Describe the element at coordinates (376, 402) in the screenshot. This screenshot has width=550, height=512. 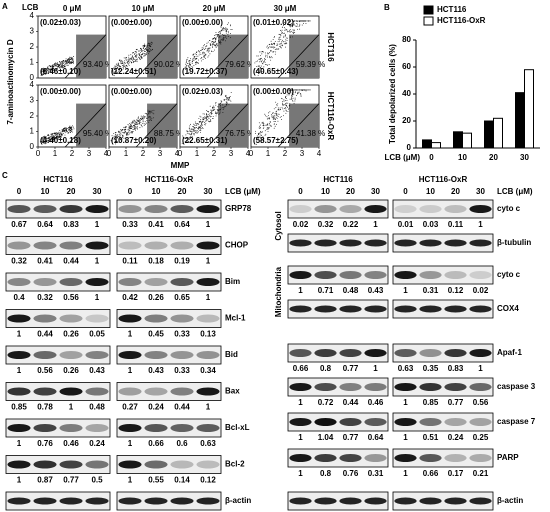
I see `band-value: 0.46` at that location.